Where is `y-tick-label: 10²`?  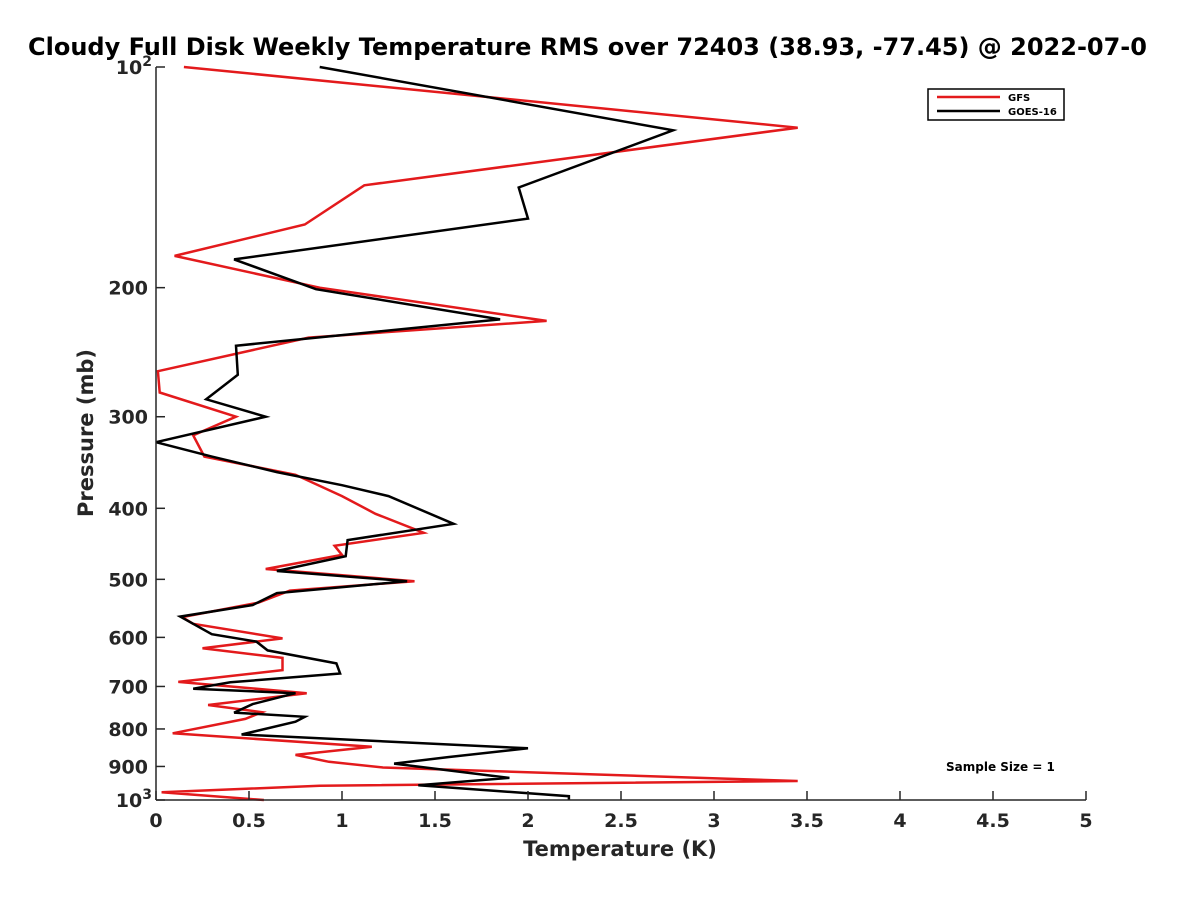
y-tick-label: 10² is located at coordinates (134, 66).